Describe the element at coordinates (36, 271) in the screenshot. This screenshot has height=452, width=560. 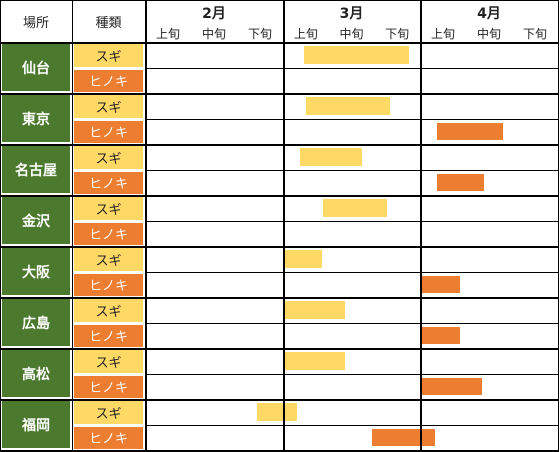
I see `city-cell: 大阪` at that location.